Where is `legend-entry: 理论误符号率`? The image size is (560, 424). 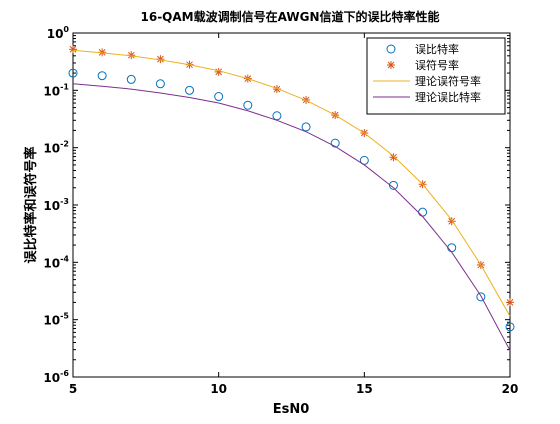
legend-entry: 理论误符号率 is located at coordinates (427, 81).